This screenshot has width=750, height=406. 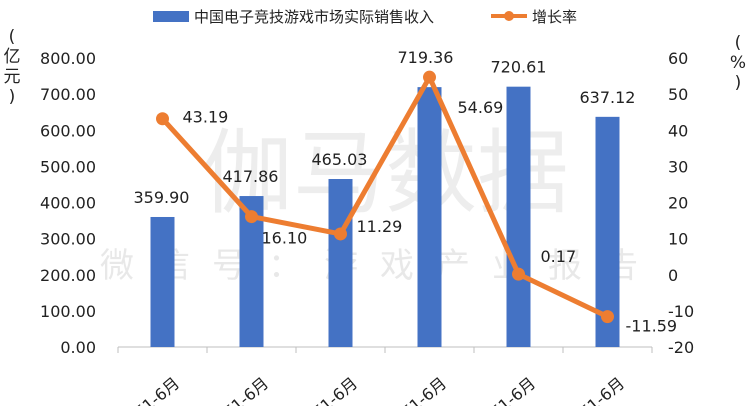 What do you see at coordinates (68, 311) in the screenshot?
I see `left-tick-label: 100.00` at bounding box center [68, 311].